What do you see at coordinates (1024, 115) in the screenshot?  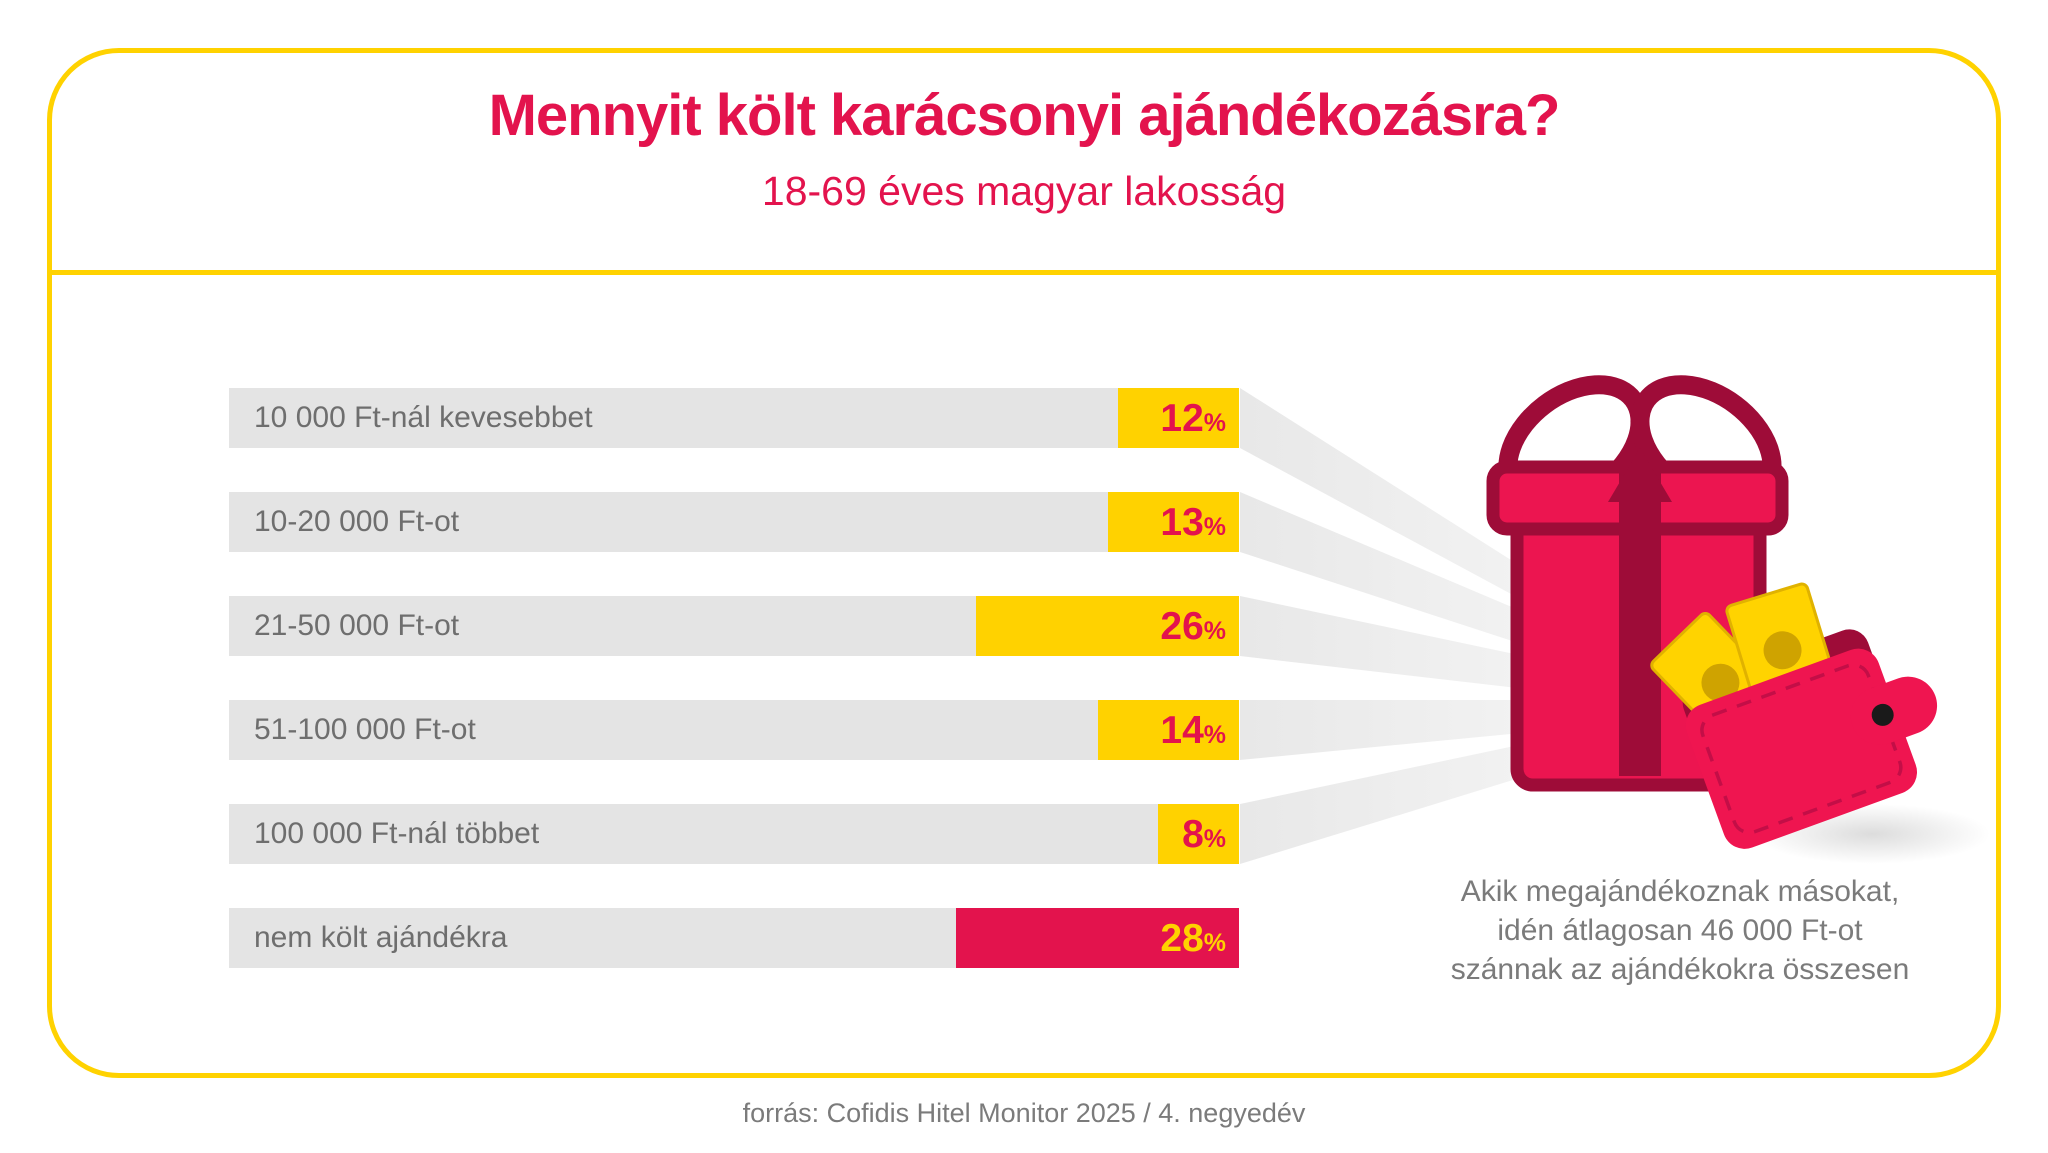 I see `page-title: Mennyit költ karácsonyi ajándékozásra?` at bounding box center [1024, 115].